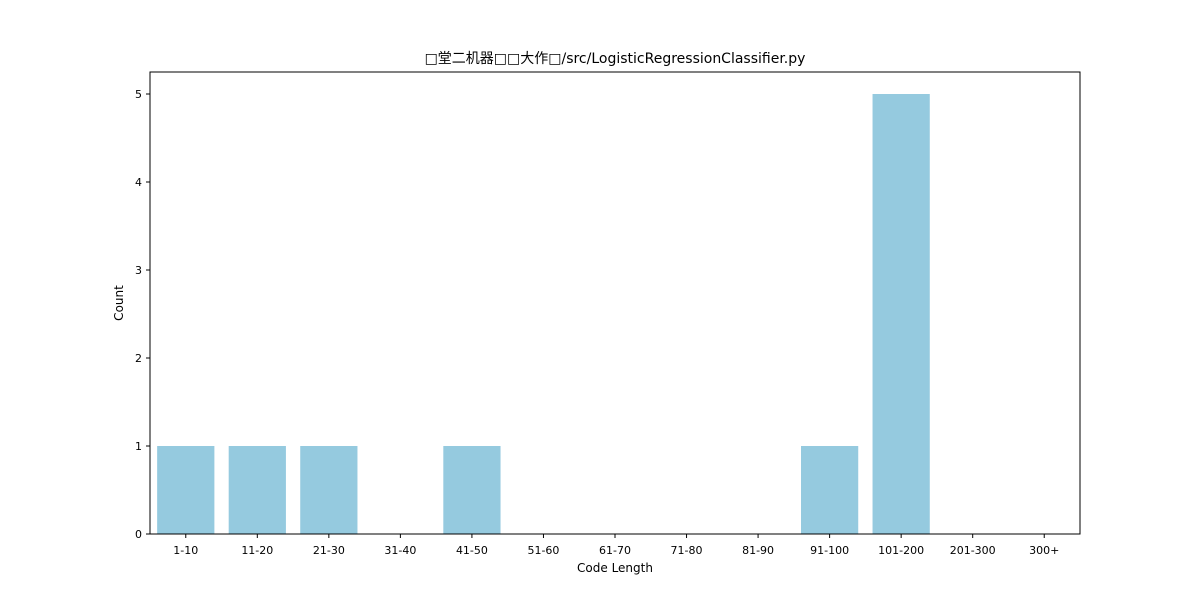  What do you see at coordinates (901, 550) in the screenshot?
I see `x-tick-label: 101-200` at bounding box center [901, 550].